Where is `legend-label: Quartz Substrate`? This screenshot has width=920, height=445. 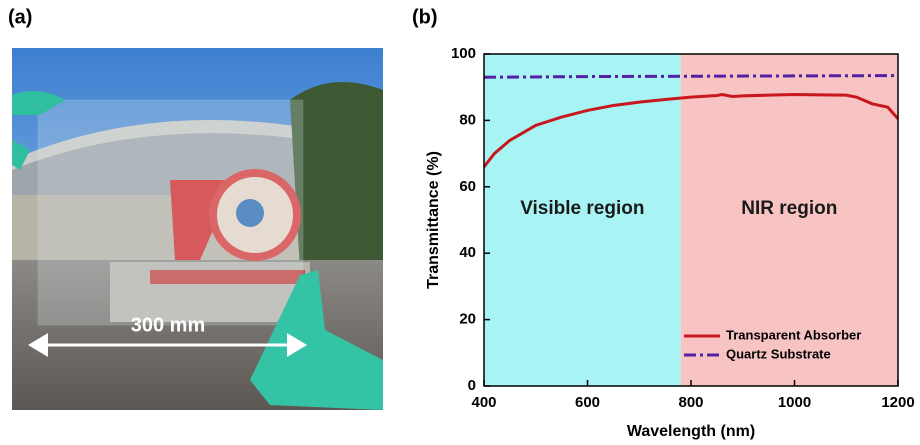
legend-label: Quartz Substrate is located at coordinates (778, 353).